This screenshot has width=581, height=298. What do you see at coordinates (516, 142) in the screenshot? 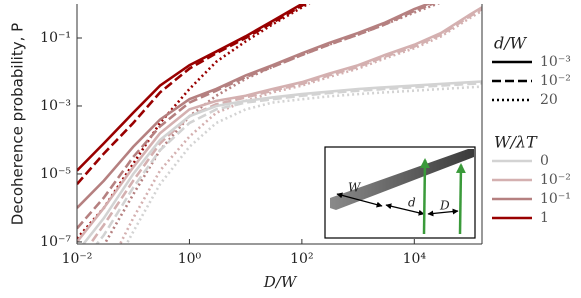
I see `legend-title: W/λT` at bounding box center [516, 142].